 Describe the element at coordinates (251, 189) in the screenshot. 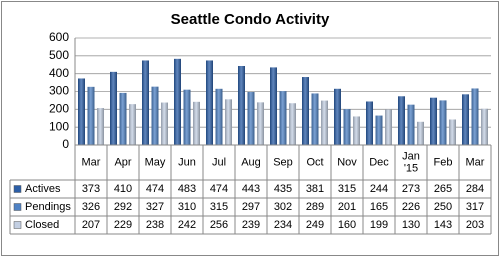

I see `table-value: 443` at that location.